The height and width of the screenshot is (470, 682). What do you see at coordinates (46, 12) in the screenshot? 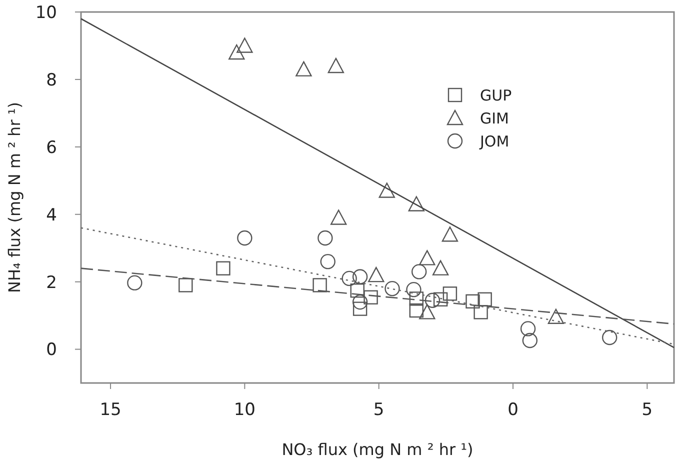
I see `y-tick-label: 10` at bounding box center [46, 12].